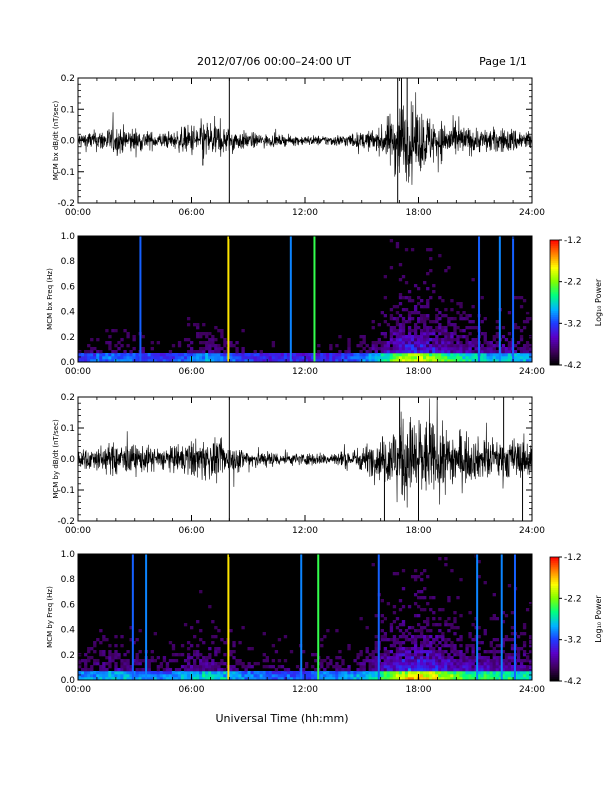  What do you see at coordinates (282, 718) in the screenshot?
I see `x-axis-title: Universal Time (hh:mm)` at bounding box center [282, 718].